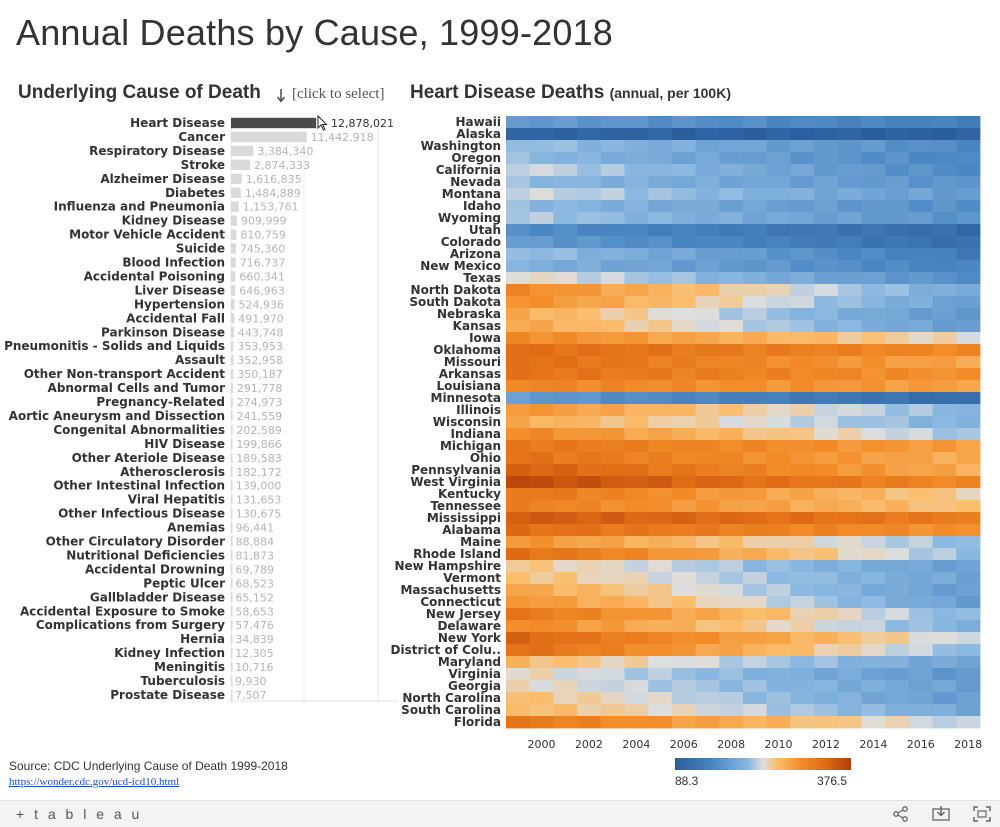 The image size is (1000, 827). What do you see at coordinates (177, 123) in the screenshot?
I see `category-label: Heart Disease` at bounding box center [177, 123].